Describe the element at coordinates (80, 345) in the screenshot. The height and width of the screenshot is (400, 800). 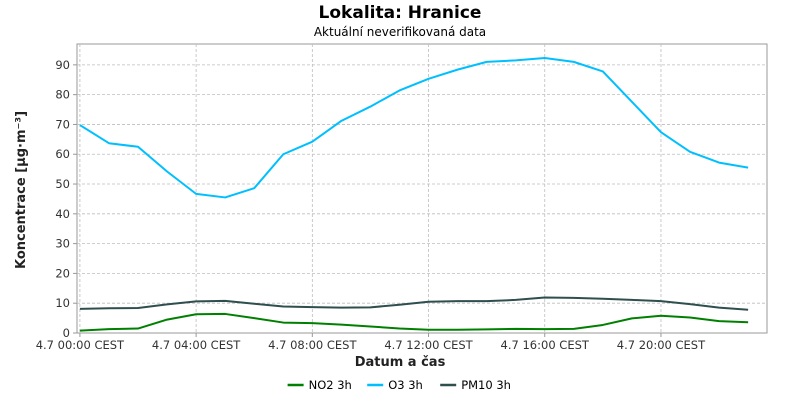
I see `x-tick-label: 4.7 00:00 CEST` at that location.